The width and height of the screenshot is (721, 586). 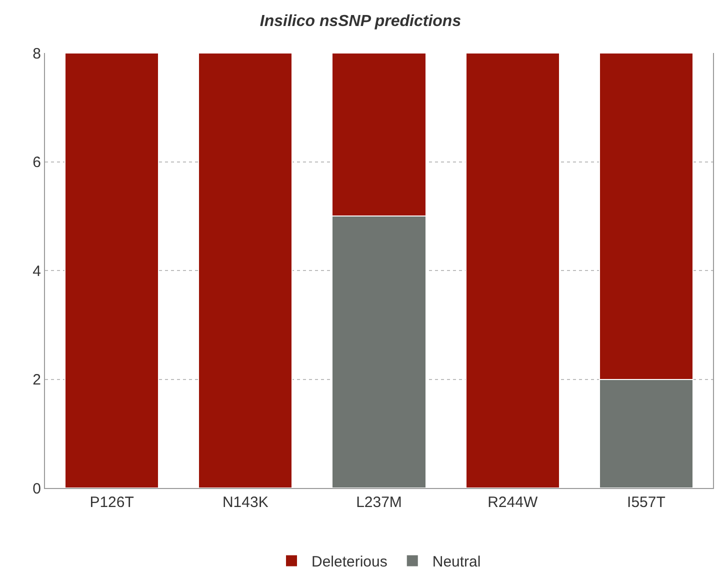 I want to click on y-tick-label: 4, so click(x=36, y=271).